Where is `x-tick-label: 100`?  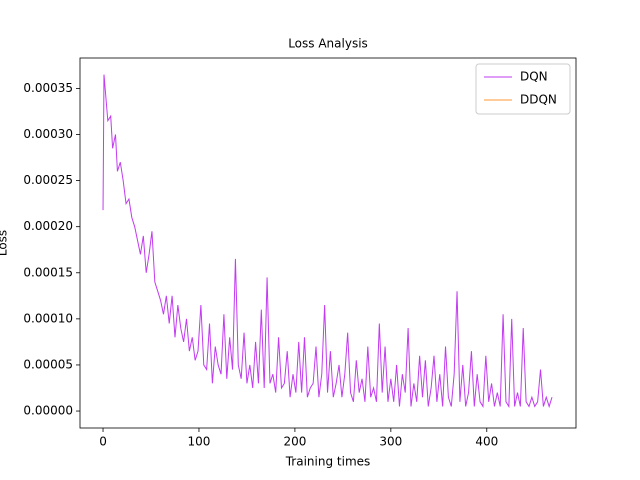 x-tick-label: 100 is located at coordinates (199, 442).